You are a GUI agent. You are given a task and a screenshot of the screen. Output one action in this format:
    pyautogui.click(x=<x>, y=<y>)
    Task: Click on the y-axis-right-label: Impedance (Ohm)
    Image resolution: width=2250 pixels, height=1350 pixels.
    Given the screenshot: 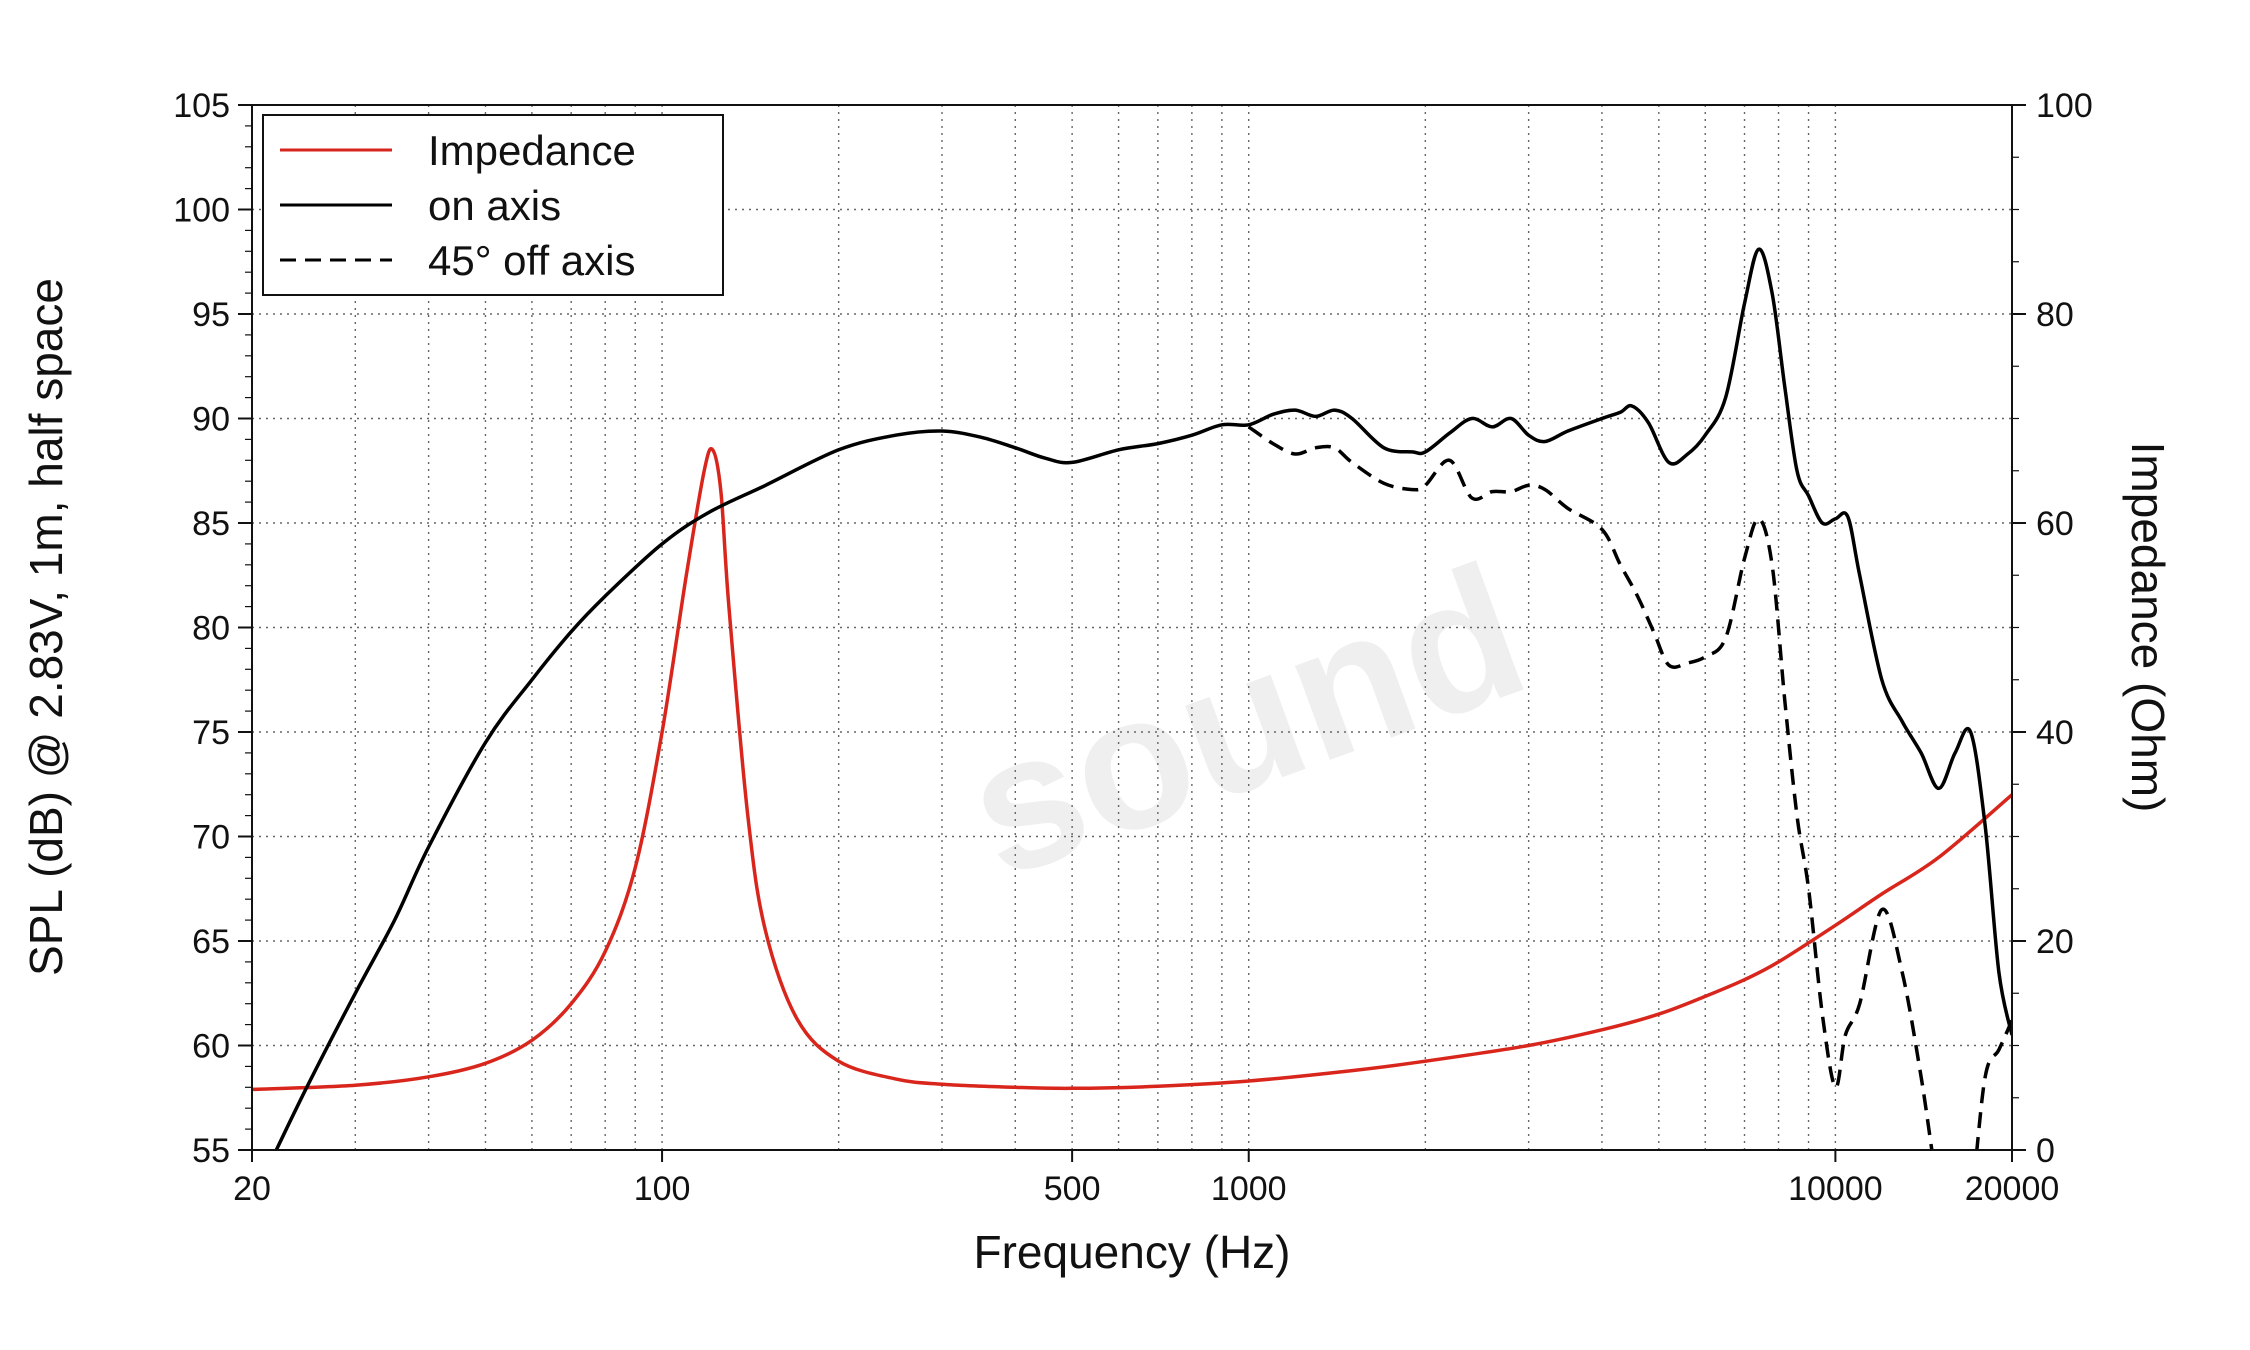 What is the action you would take?
    pyautogui.click(x=2148, y=627)
    